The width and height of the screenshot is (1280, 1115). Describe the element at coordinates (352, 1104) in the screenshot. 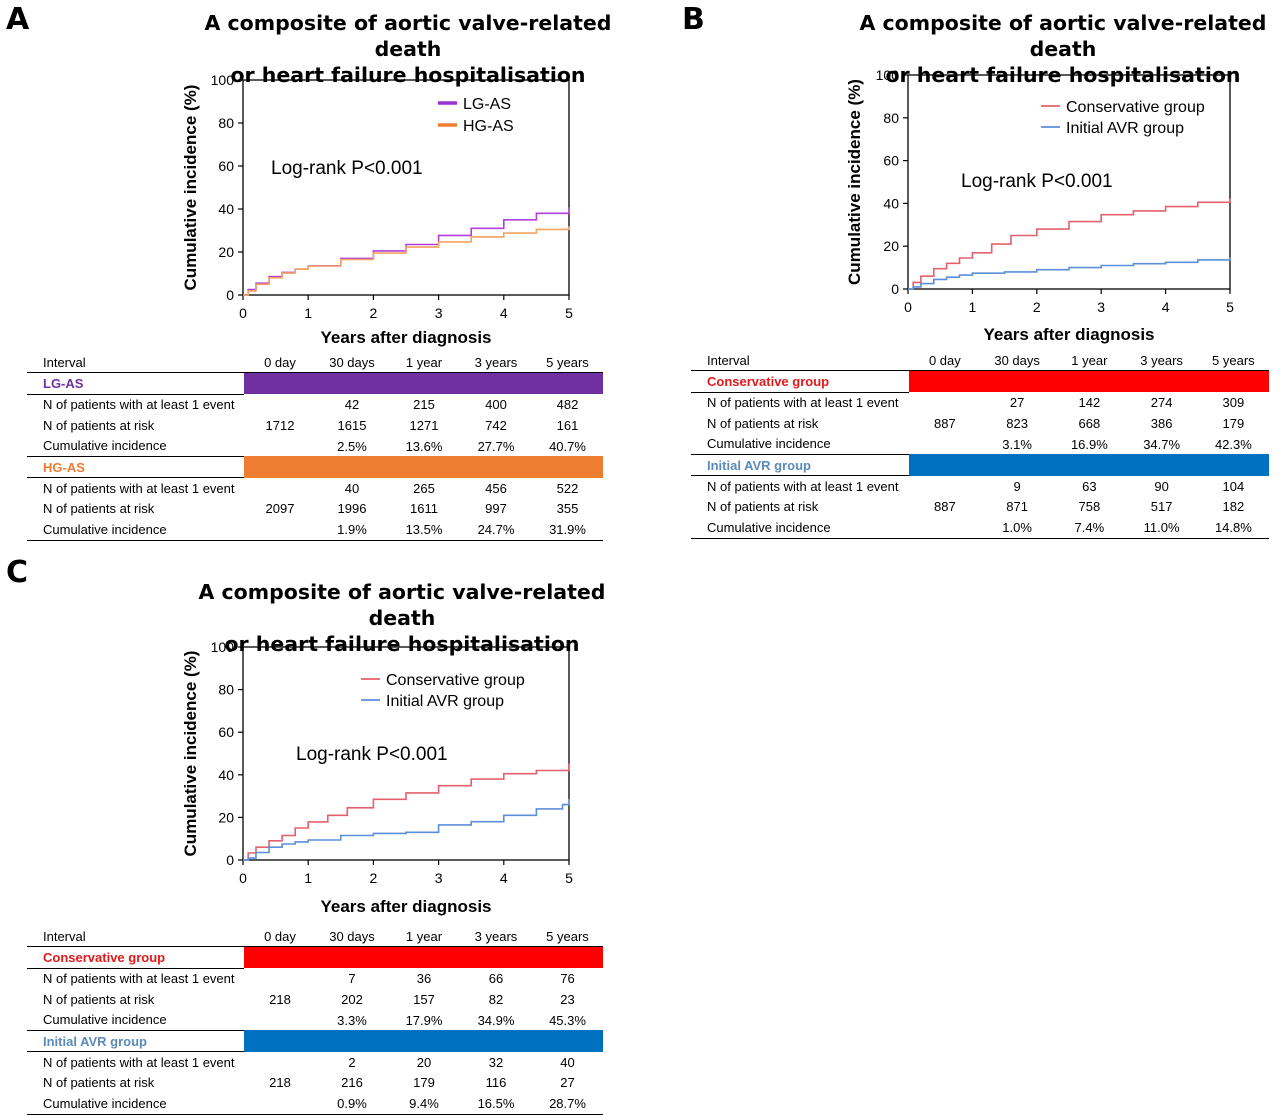

I see `table-cell: 0.9%` at that location.